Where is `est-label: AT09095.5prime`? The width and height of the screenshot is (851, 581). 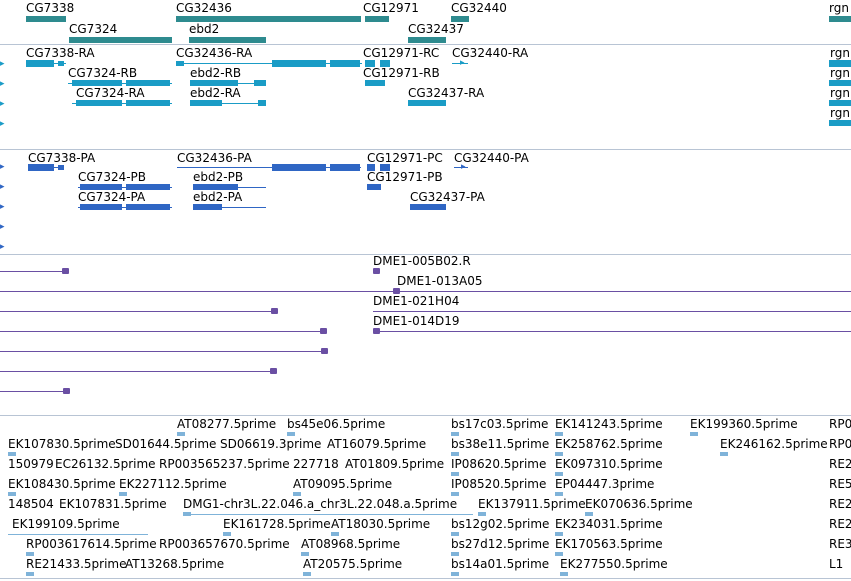
est-label: AT09095.5prime is located at coordinates (343, 484).